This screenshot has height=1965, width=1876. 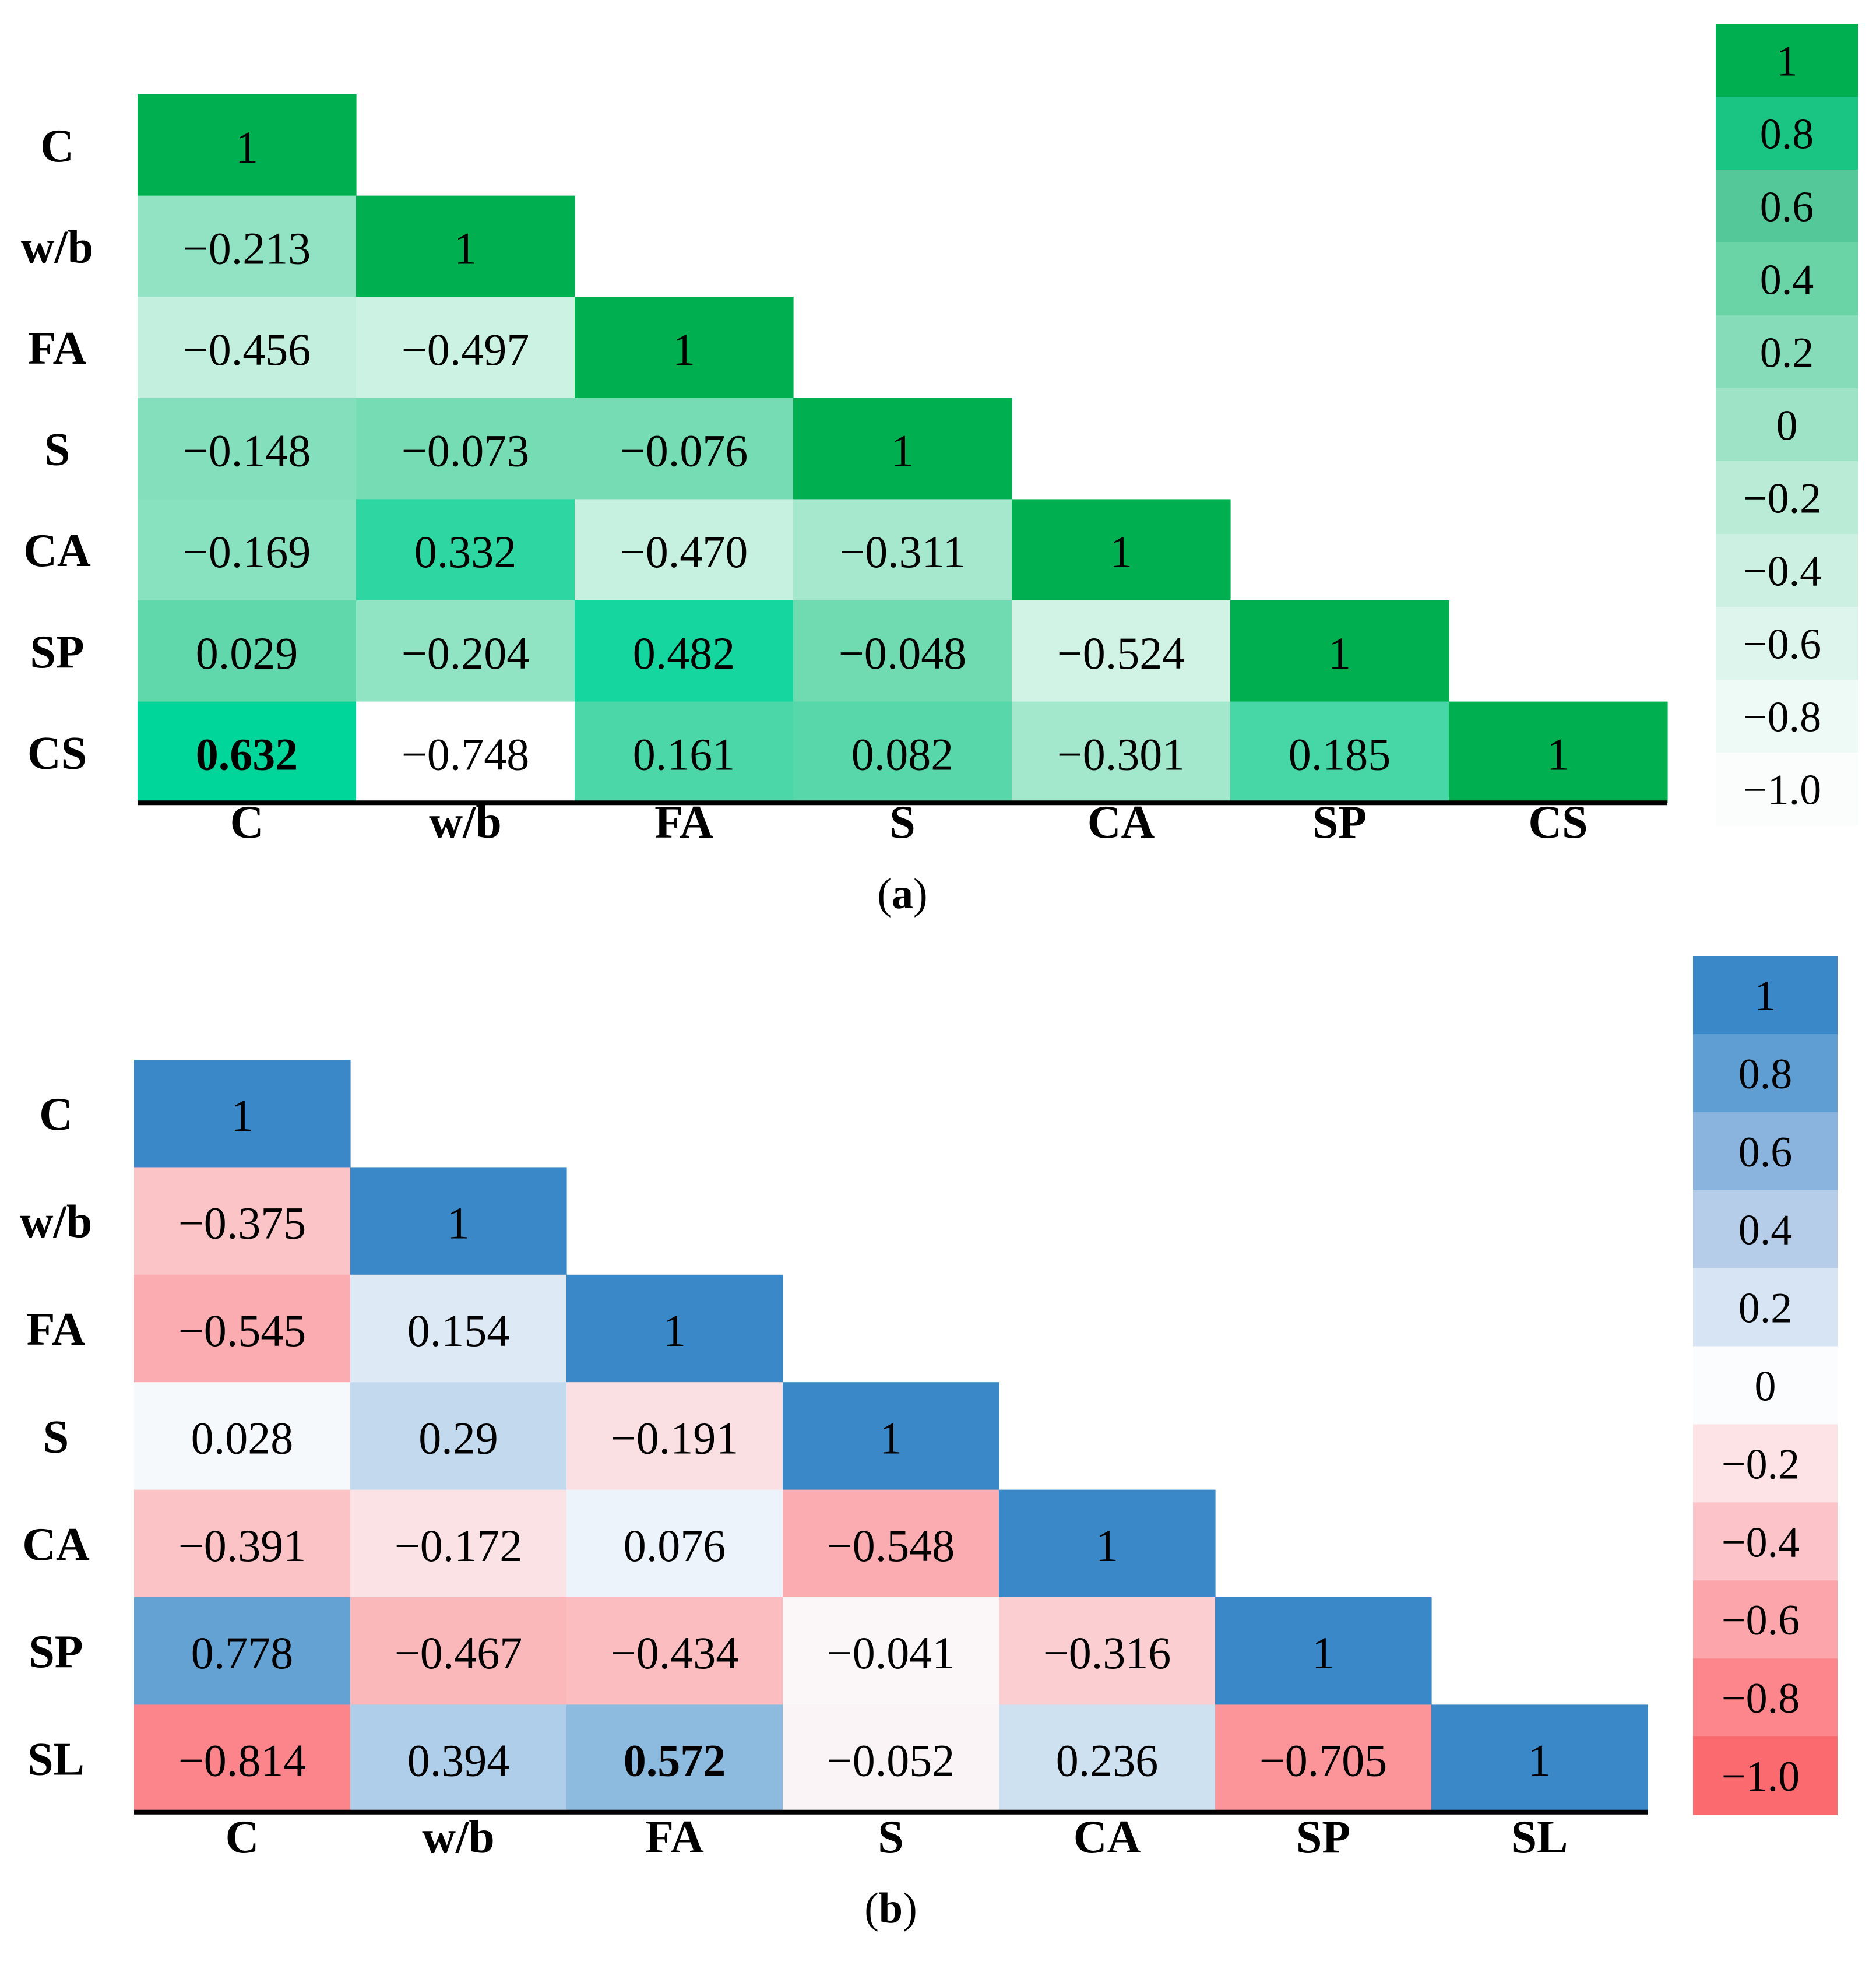 I want to click on cell-value-label: 0.185, so click(x=1340, y=754).